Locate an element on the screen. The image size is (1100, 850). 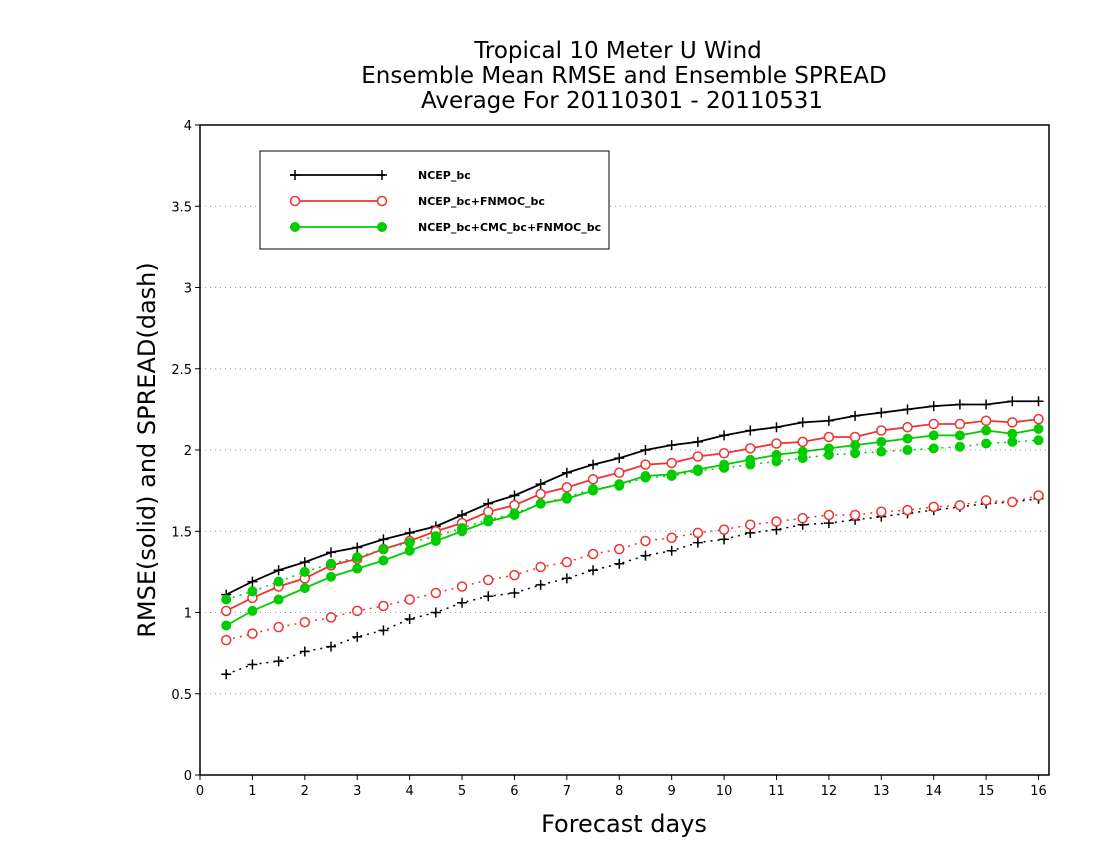
x-tick-label: 16 is located at coordinates (1038, 791).